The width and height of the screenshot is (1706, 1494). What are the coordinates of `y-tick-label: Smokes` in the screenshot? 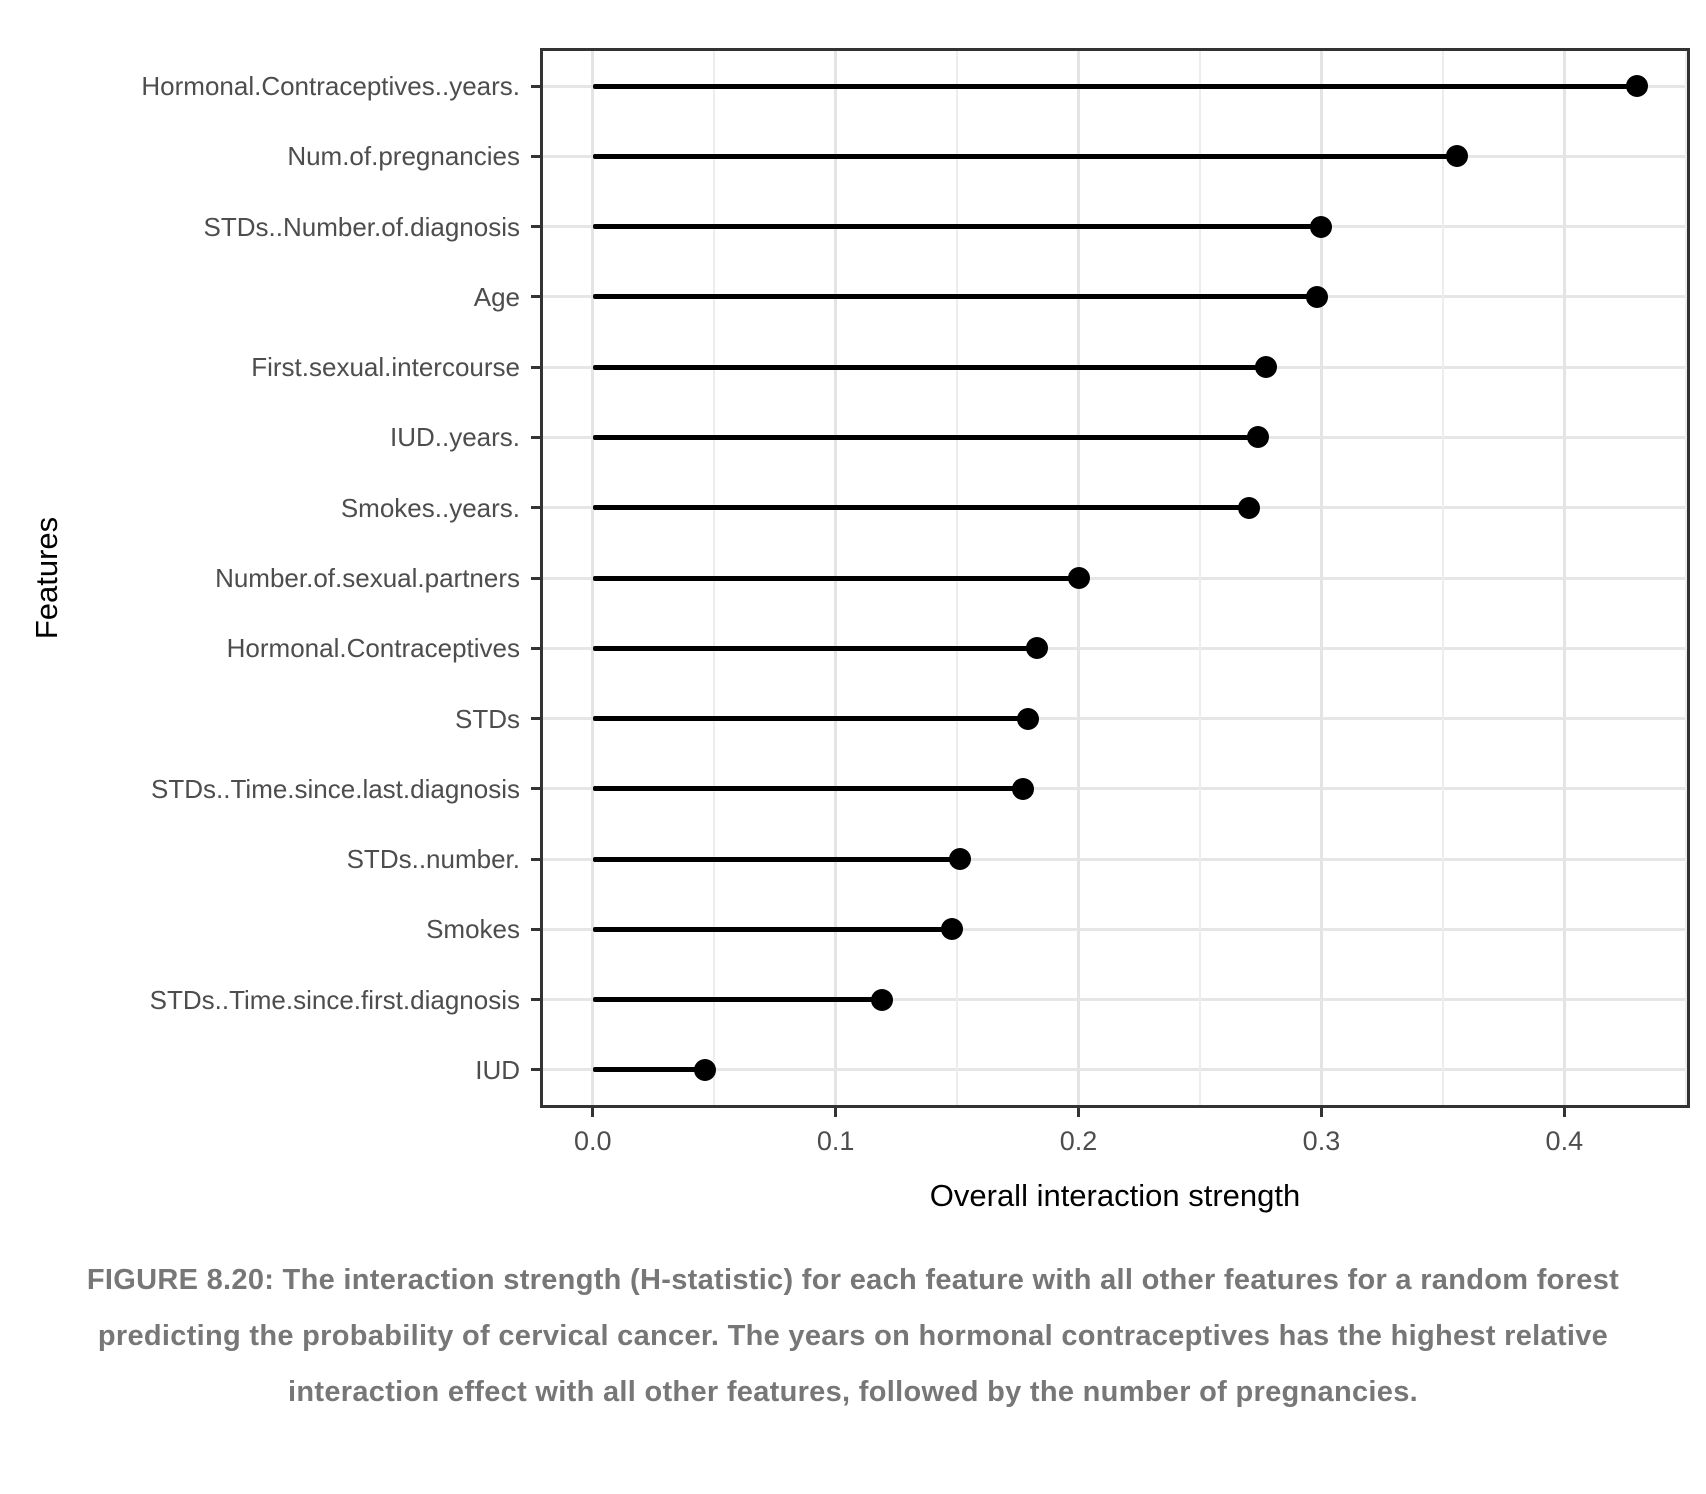 It's located at (473, 929).